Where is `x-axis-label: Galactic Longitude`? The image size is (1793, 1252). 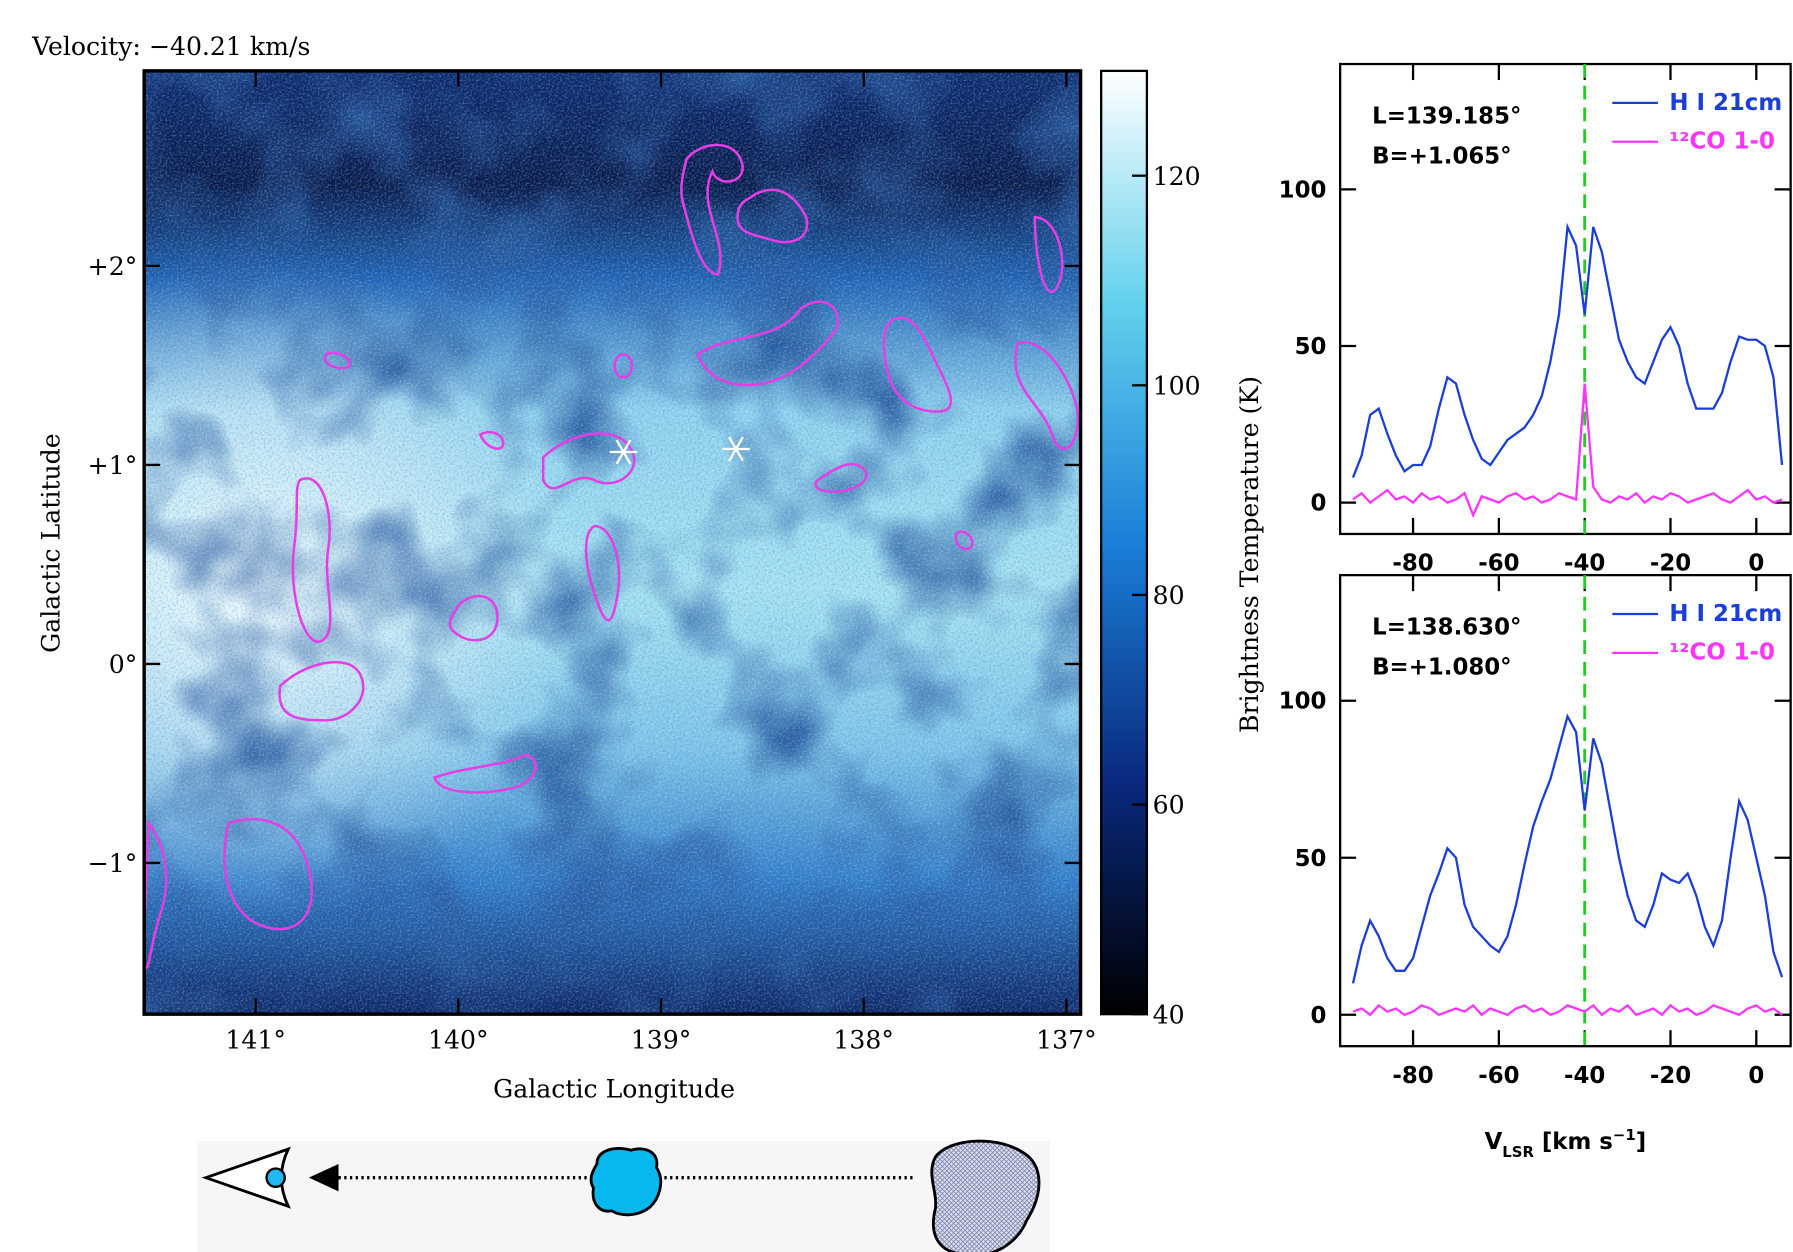 x-axis-label: Galactic Longitude is located at coordinates (614, 1089).